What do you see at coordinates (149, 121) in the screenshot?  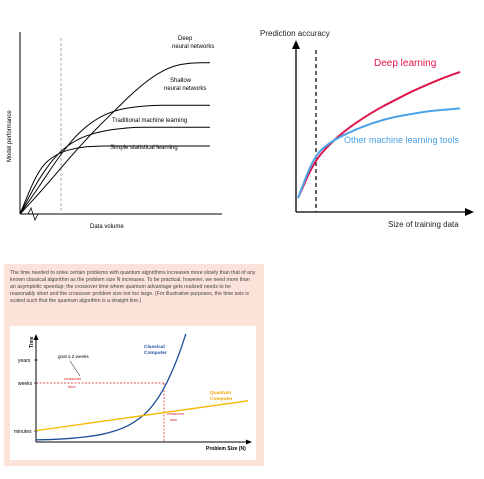 I see `series-label-traditional-machine-learning-0: Traditional machine learning` at bounding box center [149, 121].